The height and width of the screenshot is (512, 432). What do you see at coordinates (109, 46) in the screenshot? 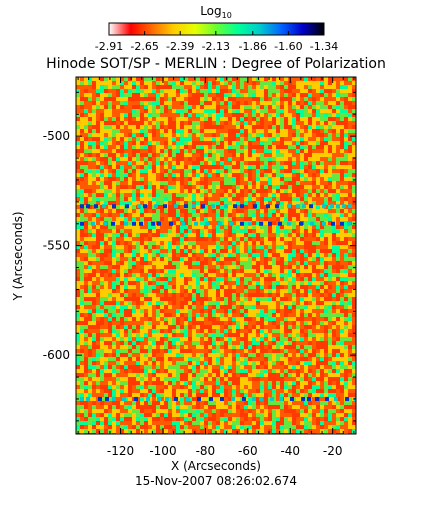
I see `colorbar-tick-label: -2.91` at bounding box center [109, 46].